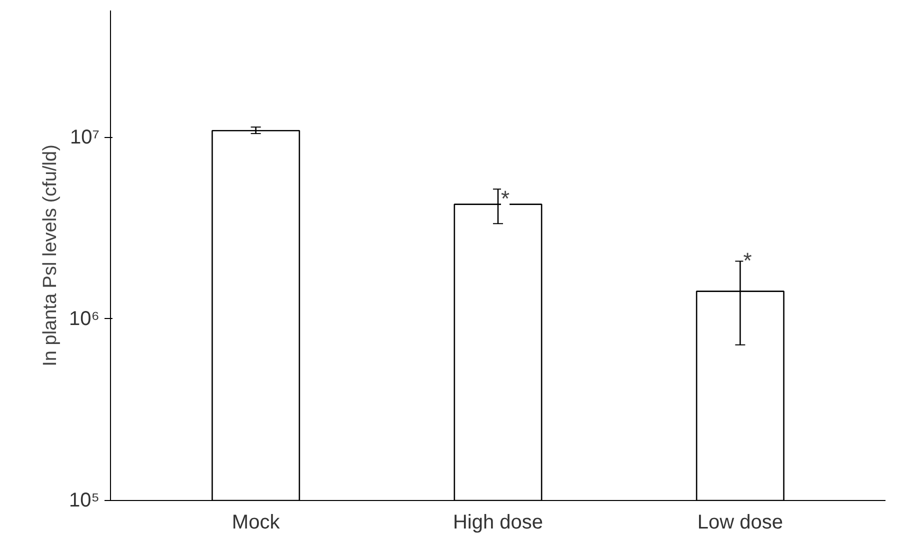  Describe the element at coordinates (498, 523) in the screenshot. I see `x-tick-label: High dose` at that location.